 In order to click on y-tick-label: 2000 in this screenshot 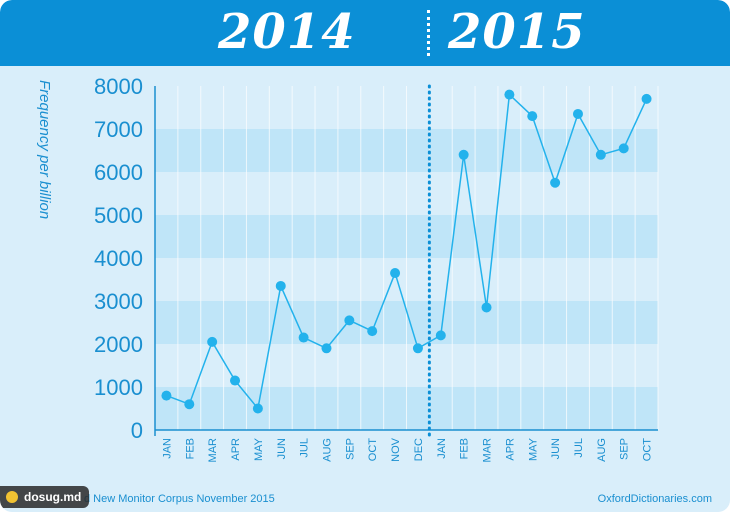, I will do `click(118, 344)`.